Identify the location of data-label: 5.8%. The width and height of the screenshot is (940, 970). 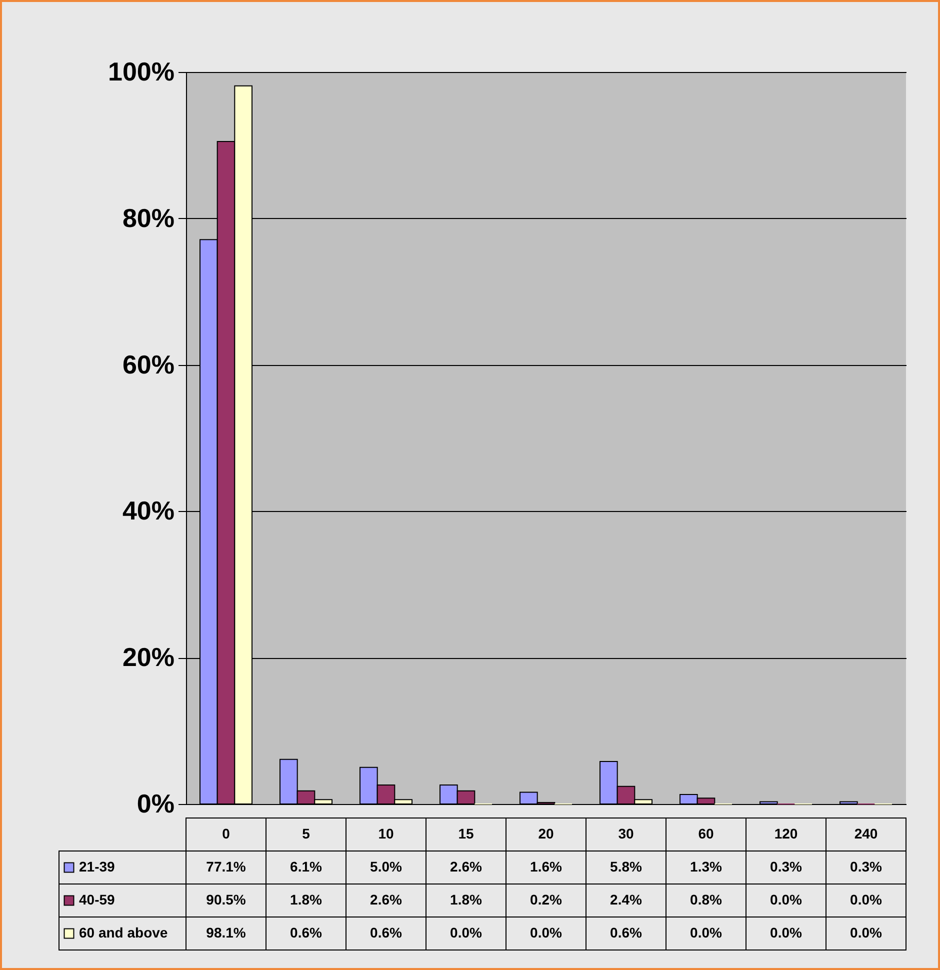
(626, 866).